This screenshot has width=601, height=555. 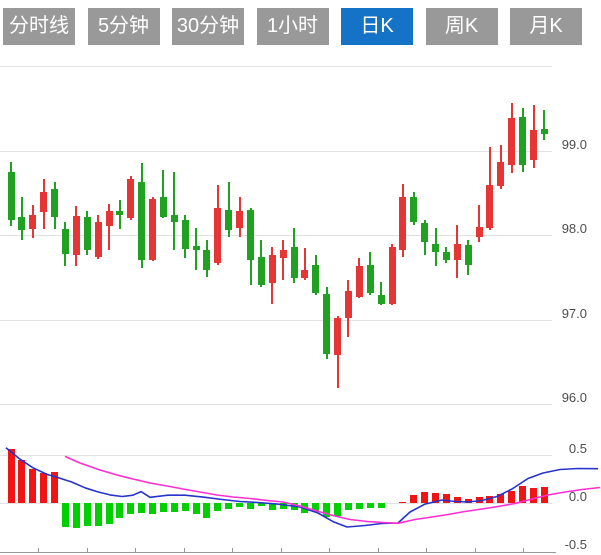 I want to click on period-tabbar: 分时线 5分钟 30分钟 1小时 日K 周K 月K, so click(x=300, y=24).